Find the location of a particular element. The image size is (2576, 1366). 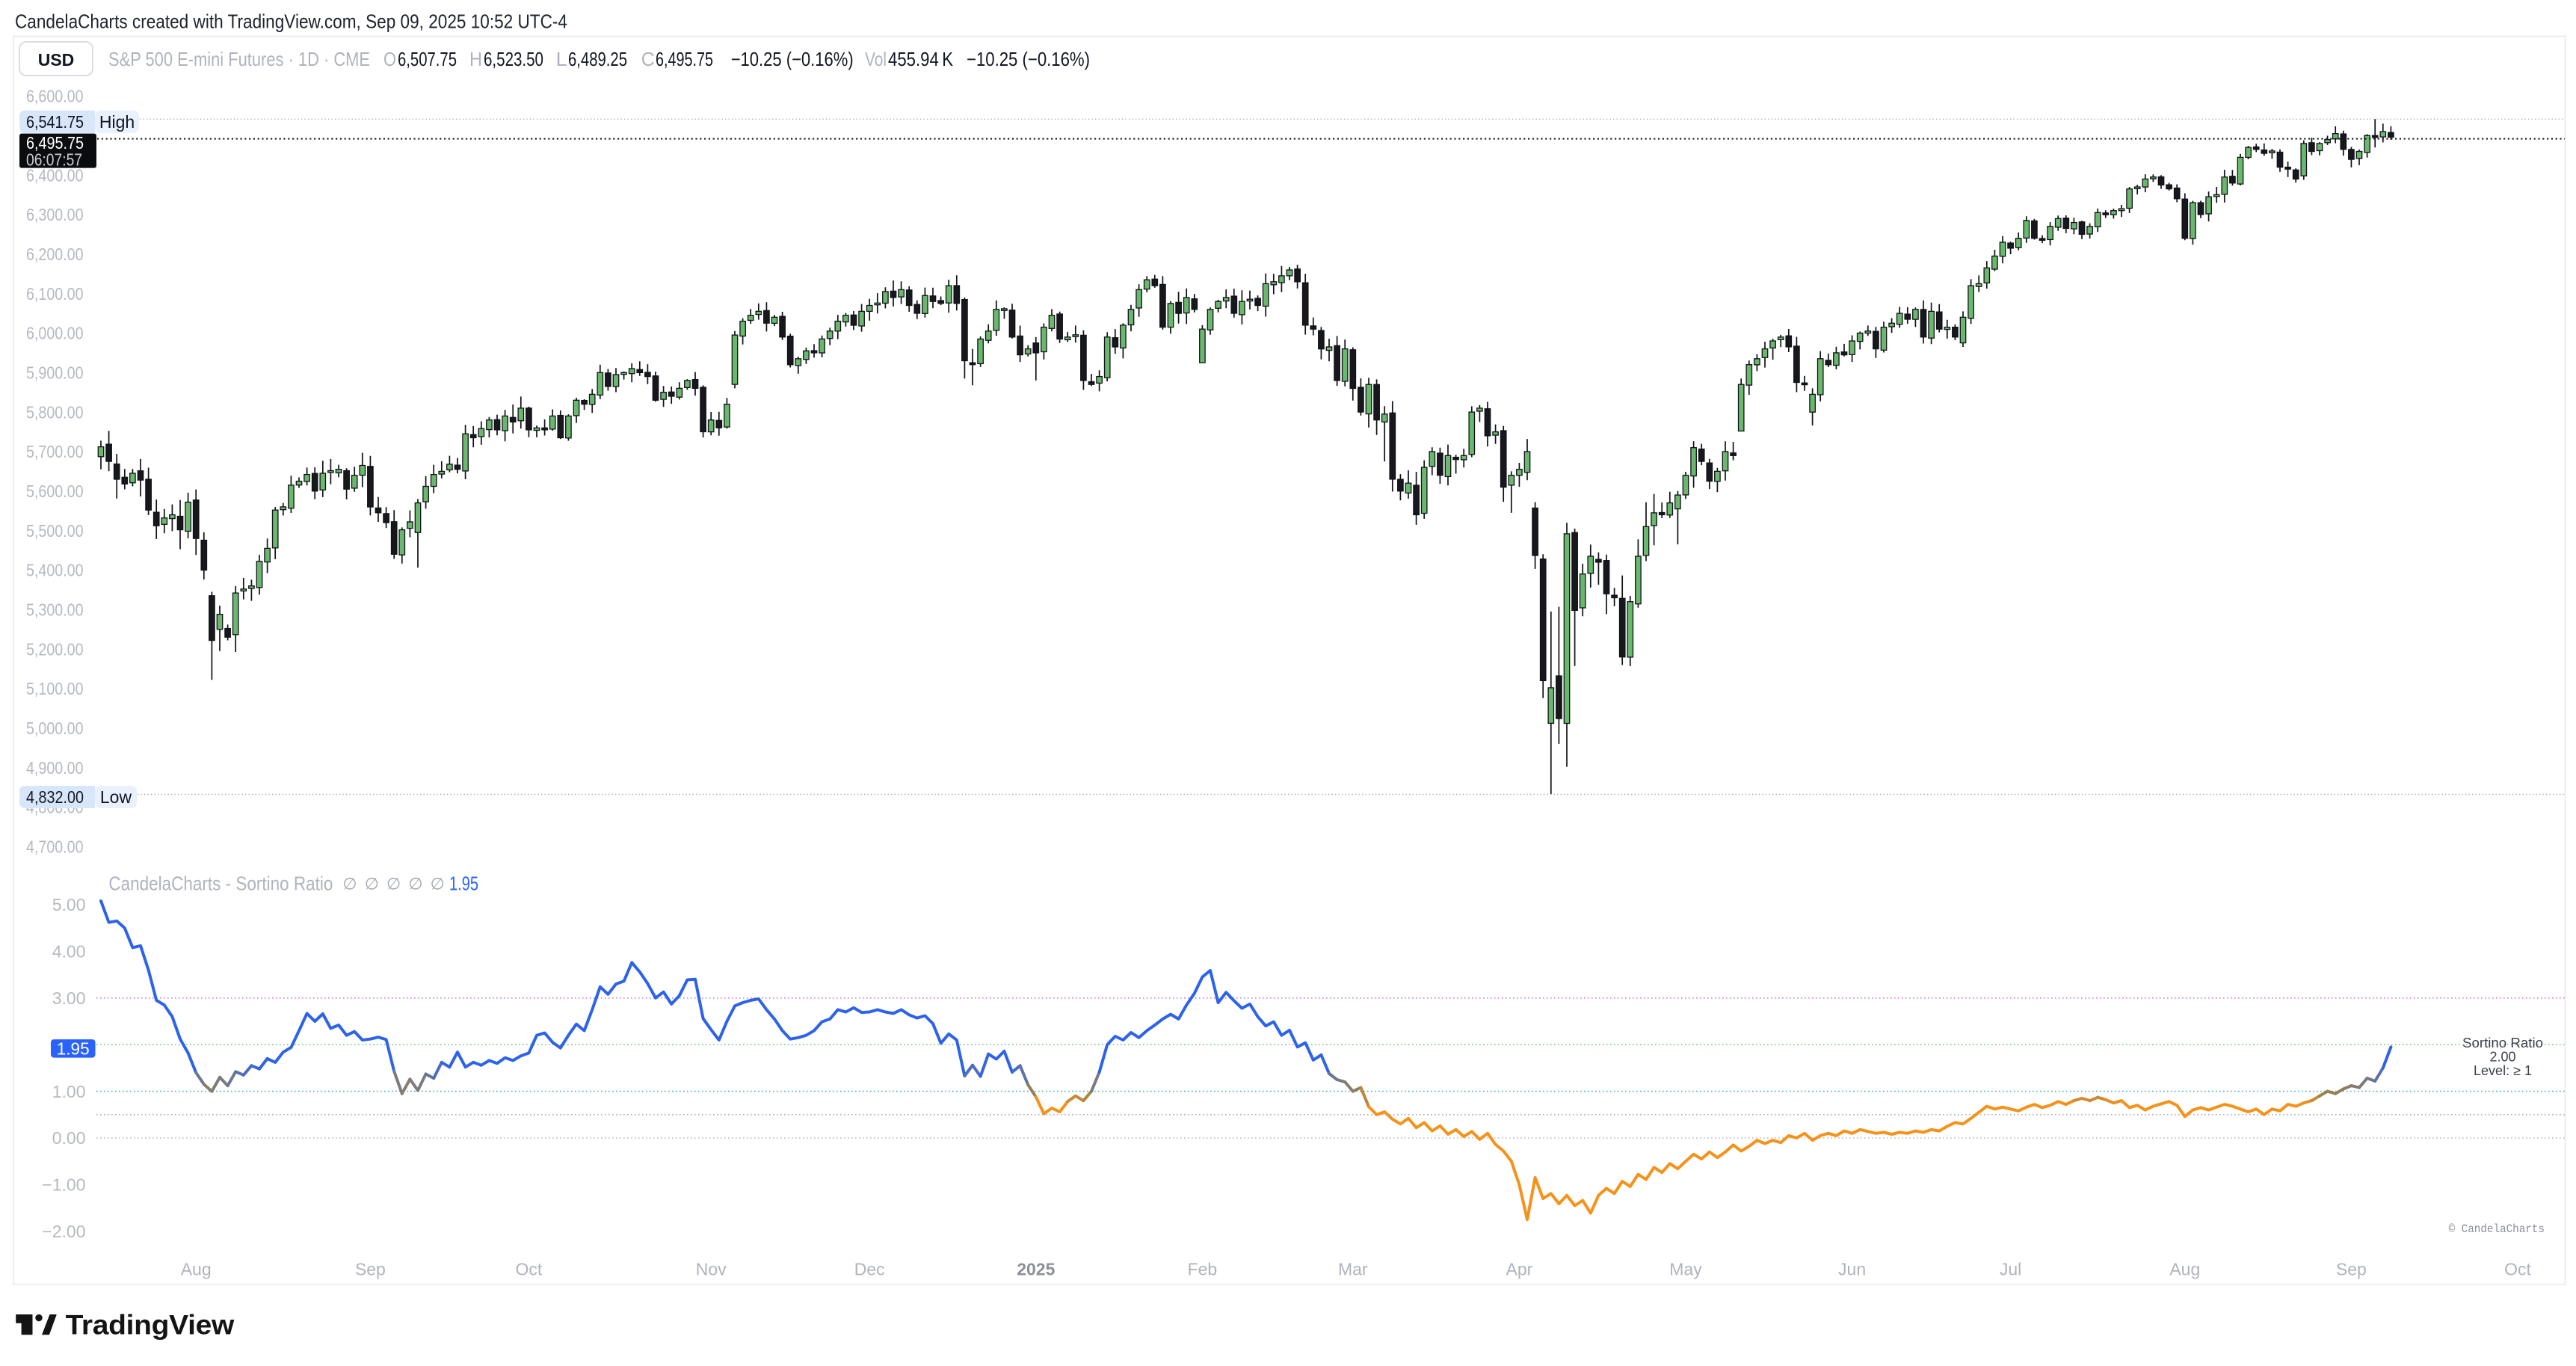

svg-text: 4,832.00 is located at coordinates (55, 797).